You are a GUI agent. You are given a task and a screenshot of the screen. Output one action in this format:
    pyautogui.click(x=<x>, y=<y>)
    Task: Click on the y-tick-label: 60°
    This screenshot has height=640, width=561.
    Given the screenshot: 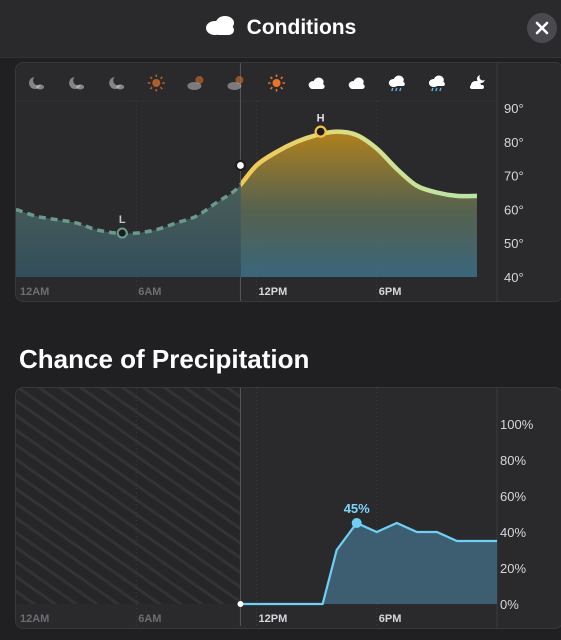 What is the action you would take?
    pyautogui.click(x=514, y=209)
    